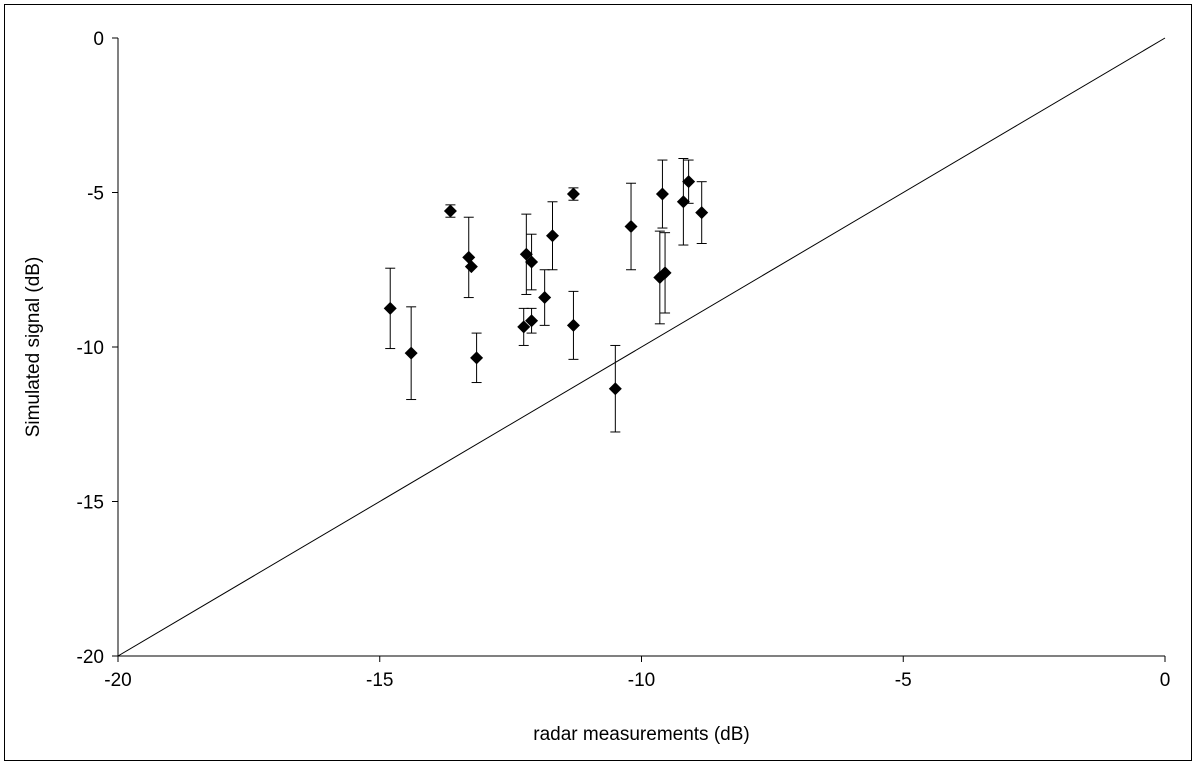 This screenshot has height=767, width=1198. Describe the element at coordinates (98, 39) in the screenshot. I see `y-tick-label: 0` at that location.